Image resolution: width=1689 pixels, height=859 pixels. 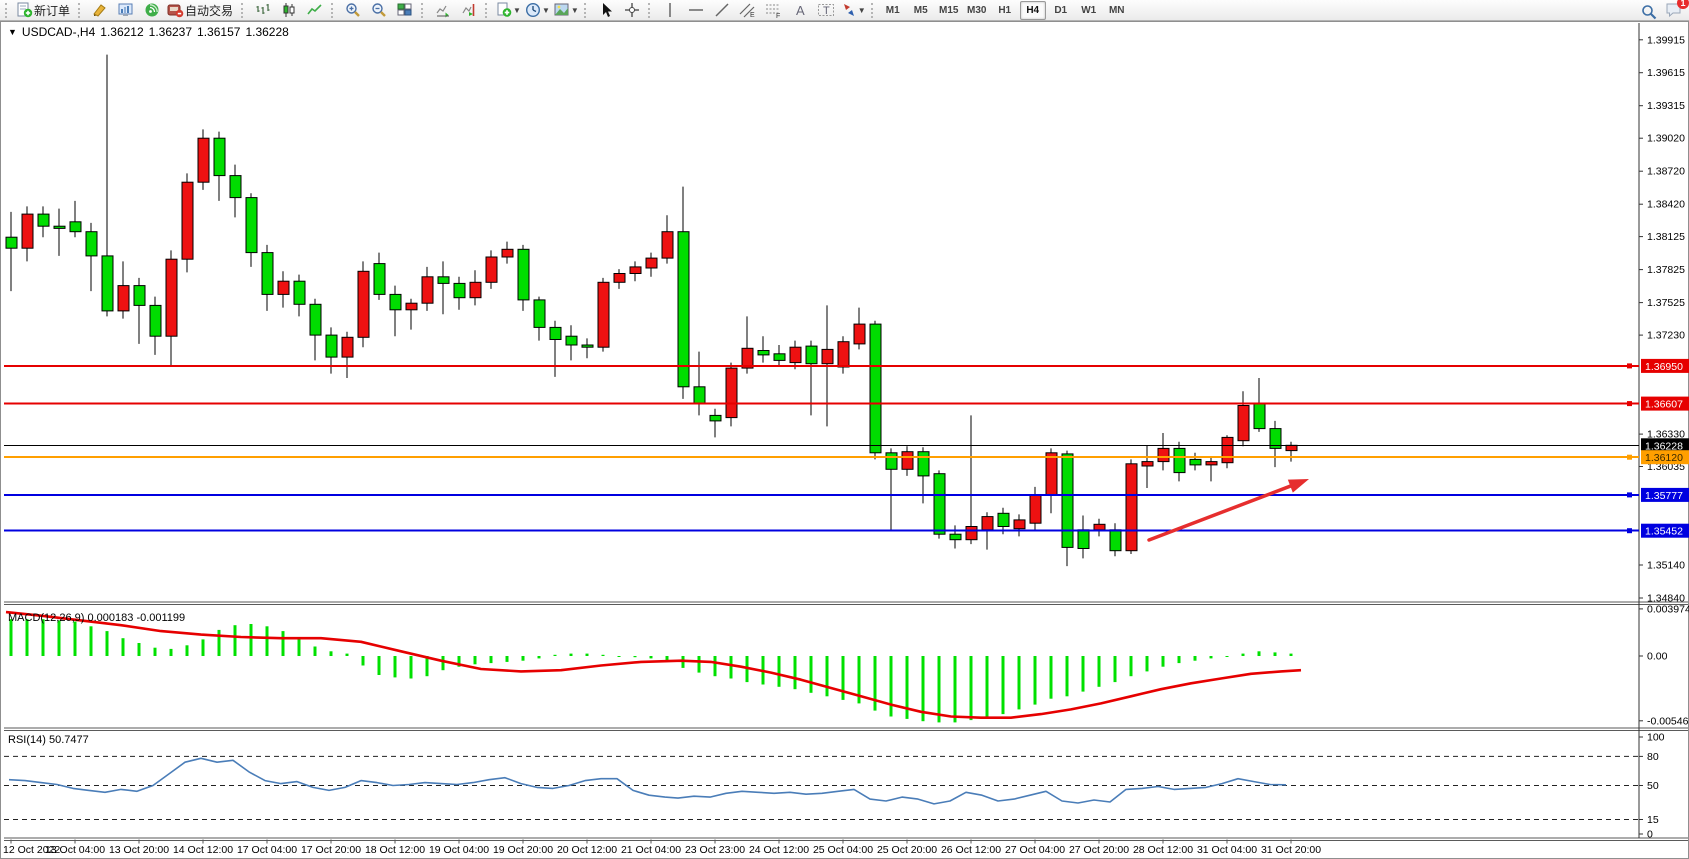 I want to click on svg-text: 12 Oct 2022, so click(x=31, y=850).